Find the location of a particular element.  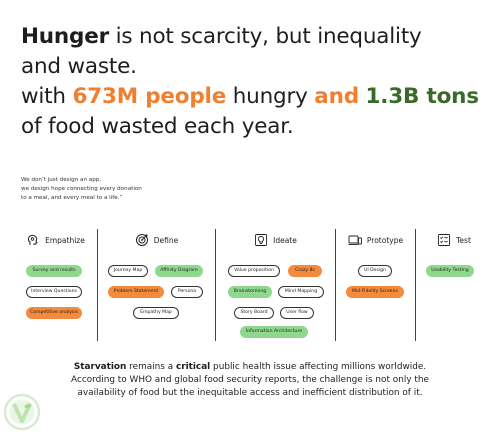

pill-user-flow: User flow is located at coordinates (297, 313).